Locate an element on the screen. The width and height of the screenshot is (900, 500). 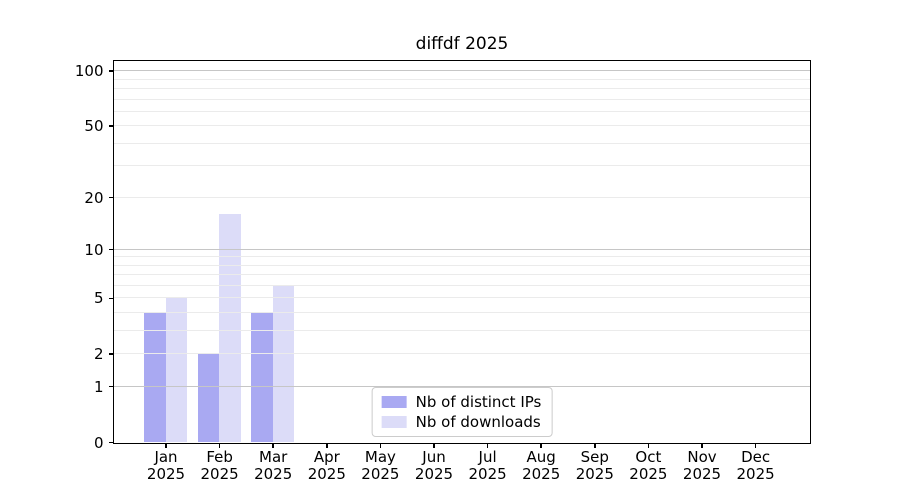
legend-item-downloads: Nb of downloads is located at coordinates (461, 421).